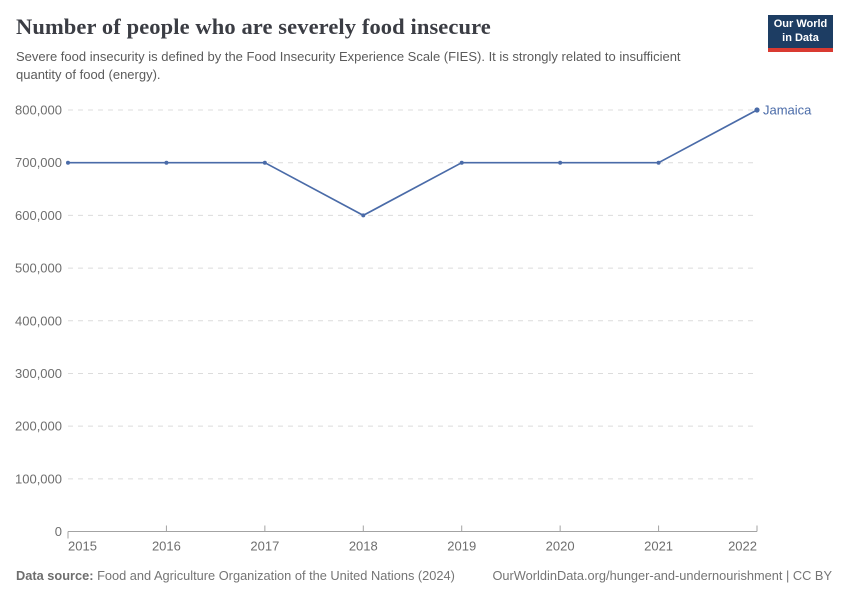 The width and height of the screenshot is (850, 600). Describe the element at coordinates (38, 268) in the screenshot. I see `y-tick-label: 500,000` at that location.